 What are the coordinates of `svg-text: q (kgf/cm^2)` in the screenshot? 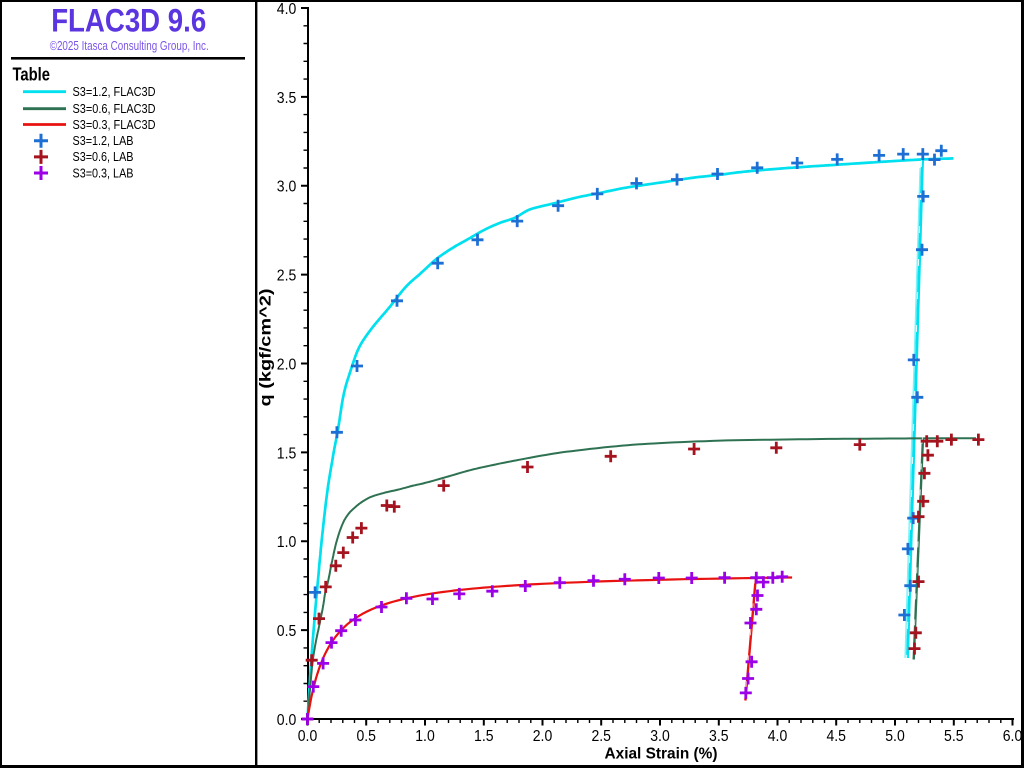 It's located at (266, 348).